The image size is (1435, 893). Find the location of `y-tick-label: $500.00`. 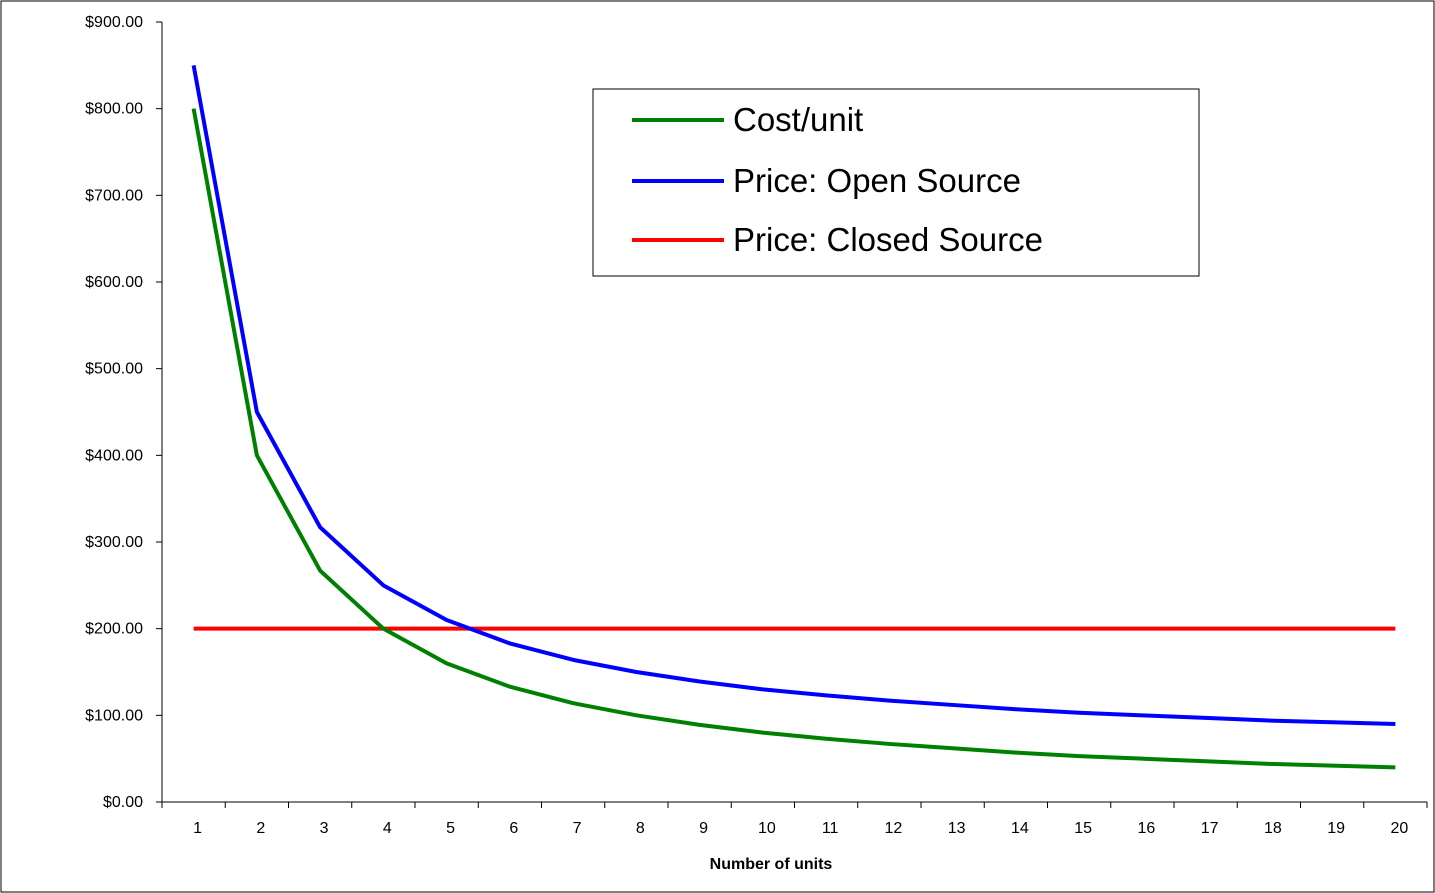

y-tick-label: $500.00 is located at coordinates (114, 369).